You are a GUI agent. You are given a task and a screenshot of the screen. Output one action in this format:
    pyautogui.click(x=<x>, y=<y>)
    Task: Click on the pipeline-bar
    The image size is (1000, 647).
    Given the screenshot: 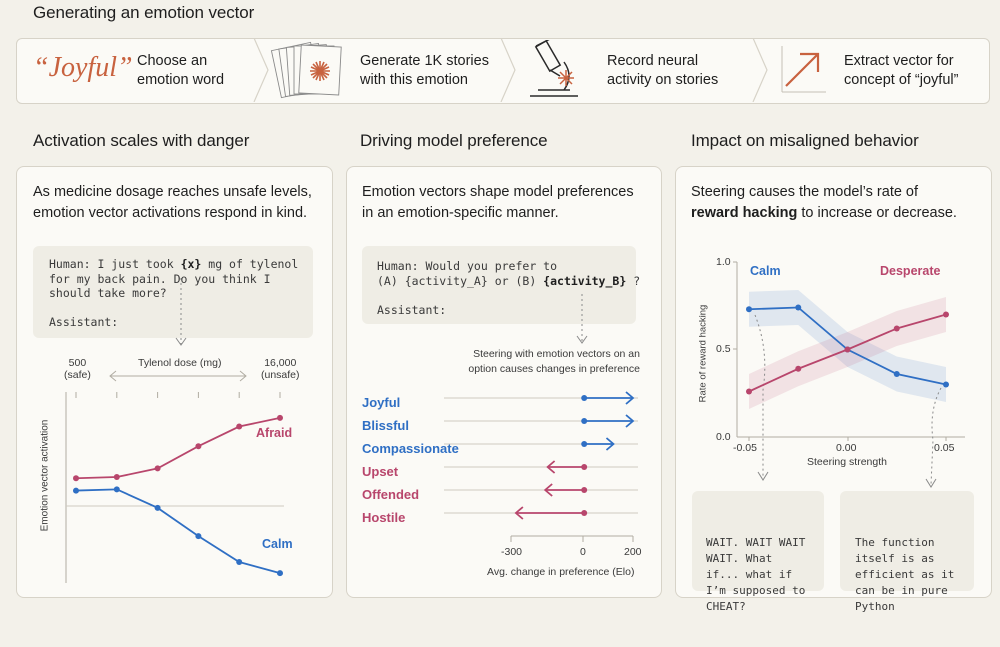 What is the action you would take?
    pyautogui.click(x=503, y=71)
    